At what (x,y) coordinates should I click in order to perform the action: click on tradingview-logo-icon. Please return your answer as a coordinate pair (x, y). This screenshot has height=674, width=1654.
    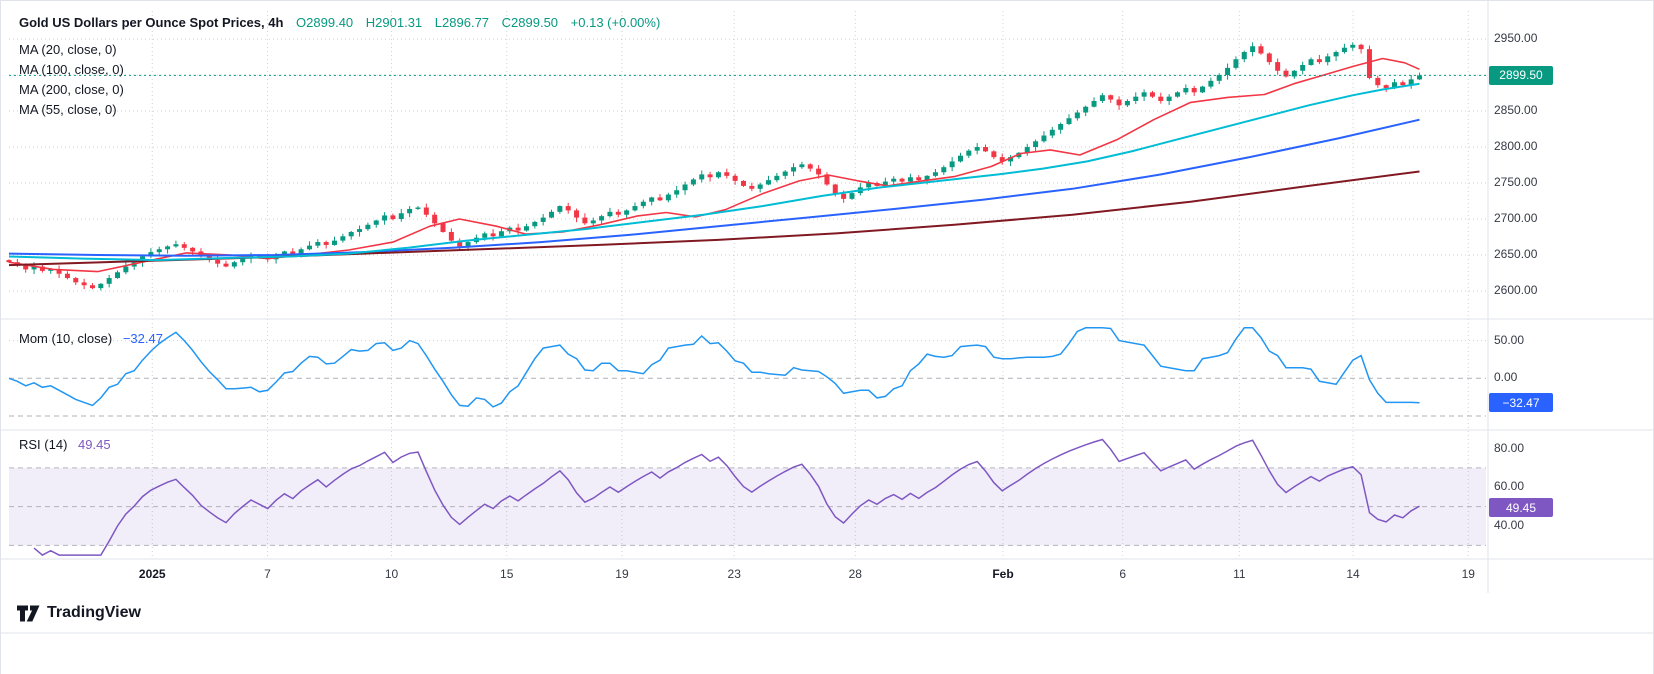
    Looking at the image, I should click on (28, 613).